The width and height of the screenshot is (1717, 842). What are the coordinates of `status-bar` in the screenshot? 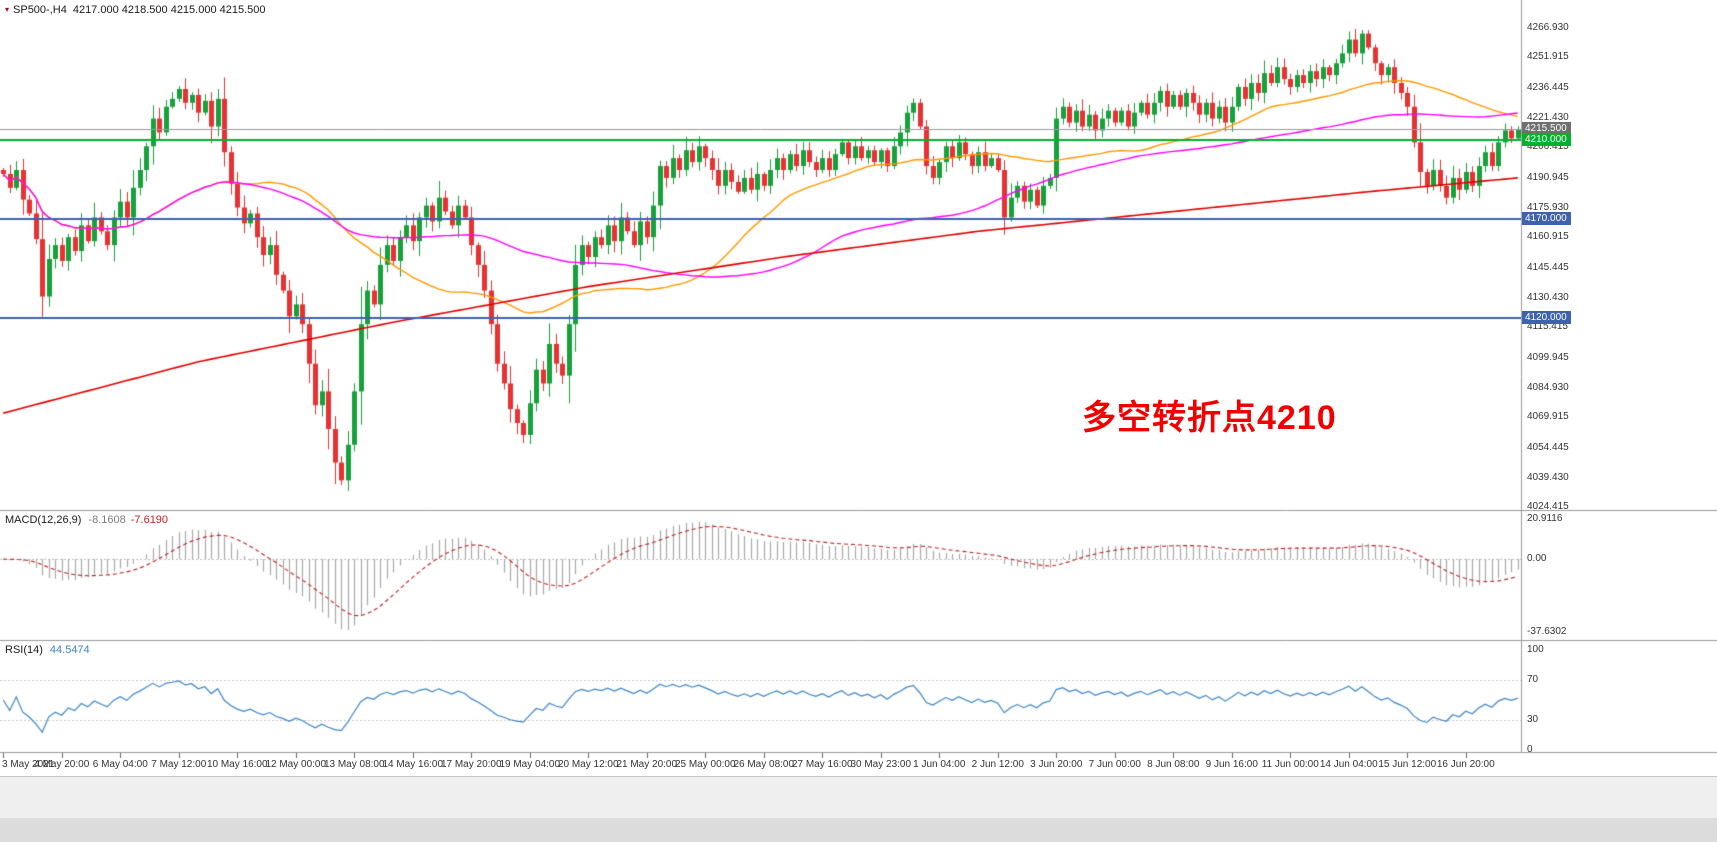 It's located at (858, 830).